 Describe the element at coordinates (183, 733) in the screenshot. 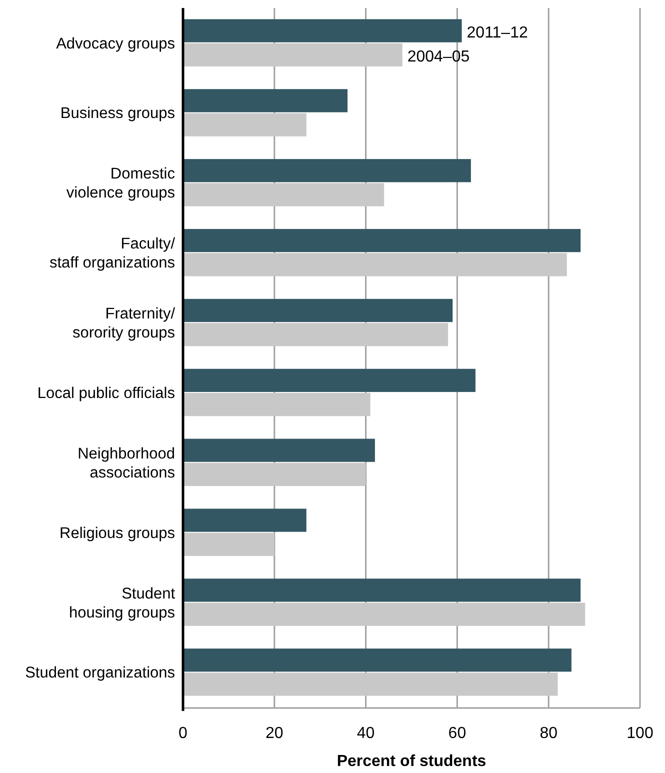

I see `x-tick-label: 0` at that location.